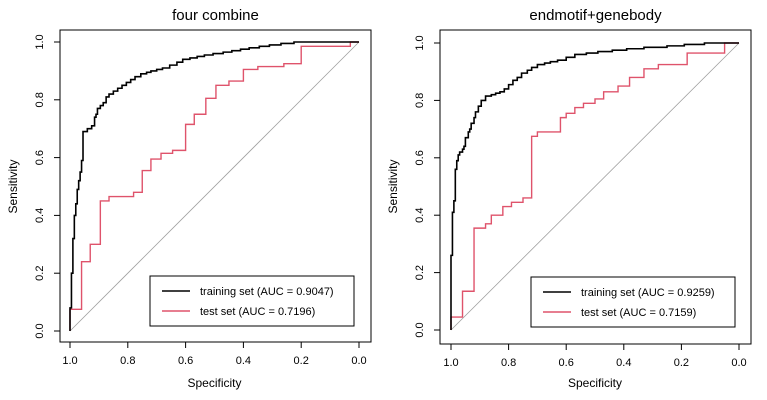  What do you see at coordinates (638, 313) in the screenshot?
I see `legend-label-test: test set (AUC = 0.7159)` at bounding box center [638, 313].